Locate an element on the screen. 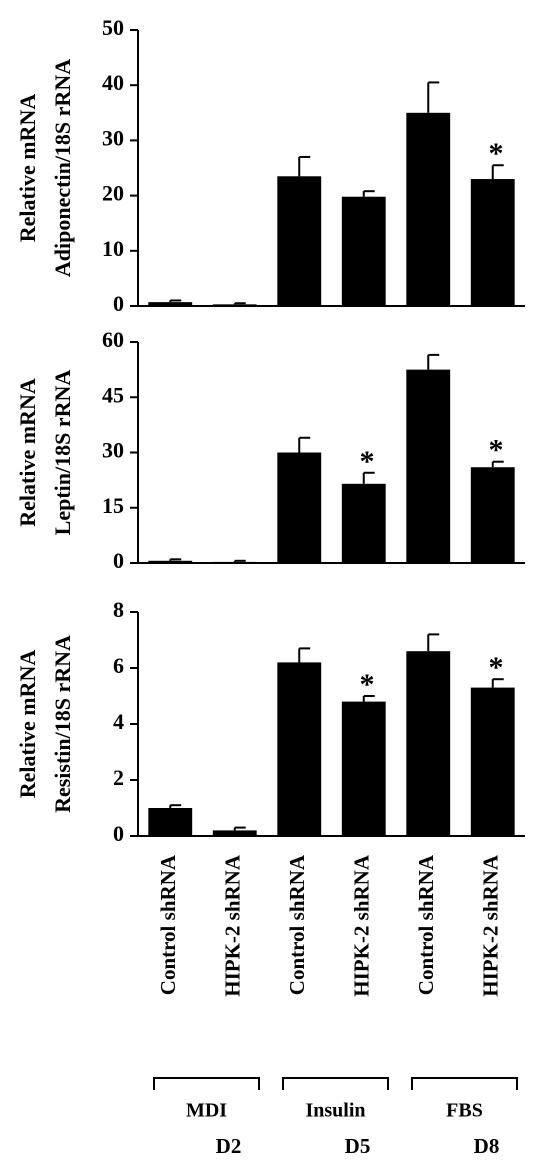  day-label: D8 is located at coordinates (487, 1146).